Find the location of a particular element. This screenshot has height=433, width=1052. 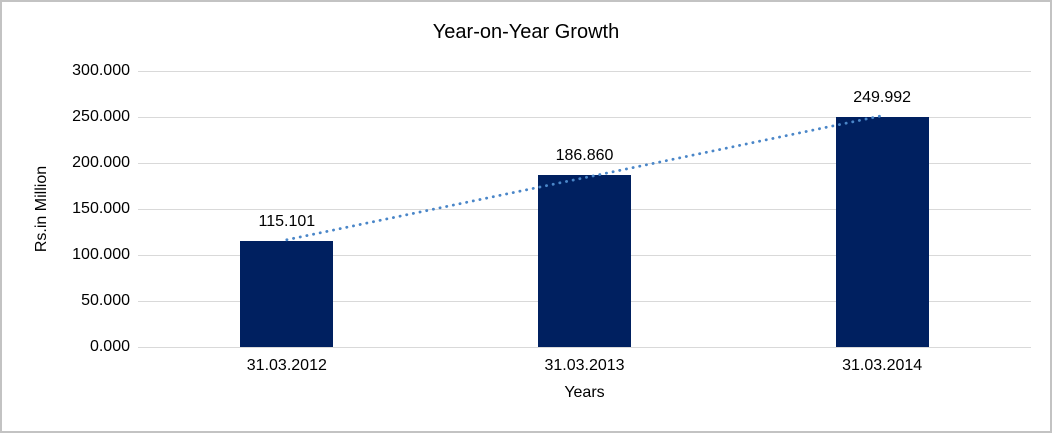

y-axis-tick-label: 300.000 is located at coordinates (101, 70).